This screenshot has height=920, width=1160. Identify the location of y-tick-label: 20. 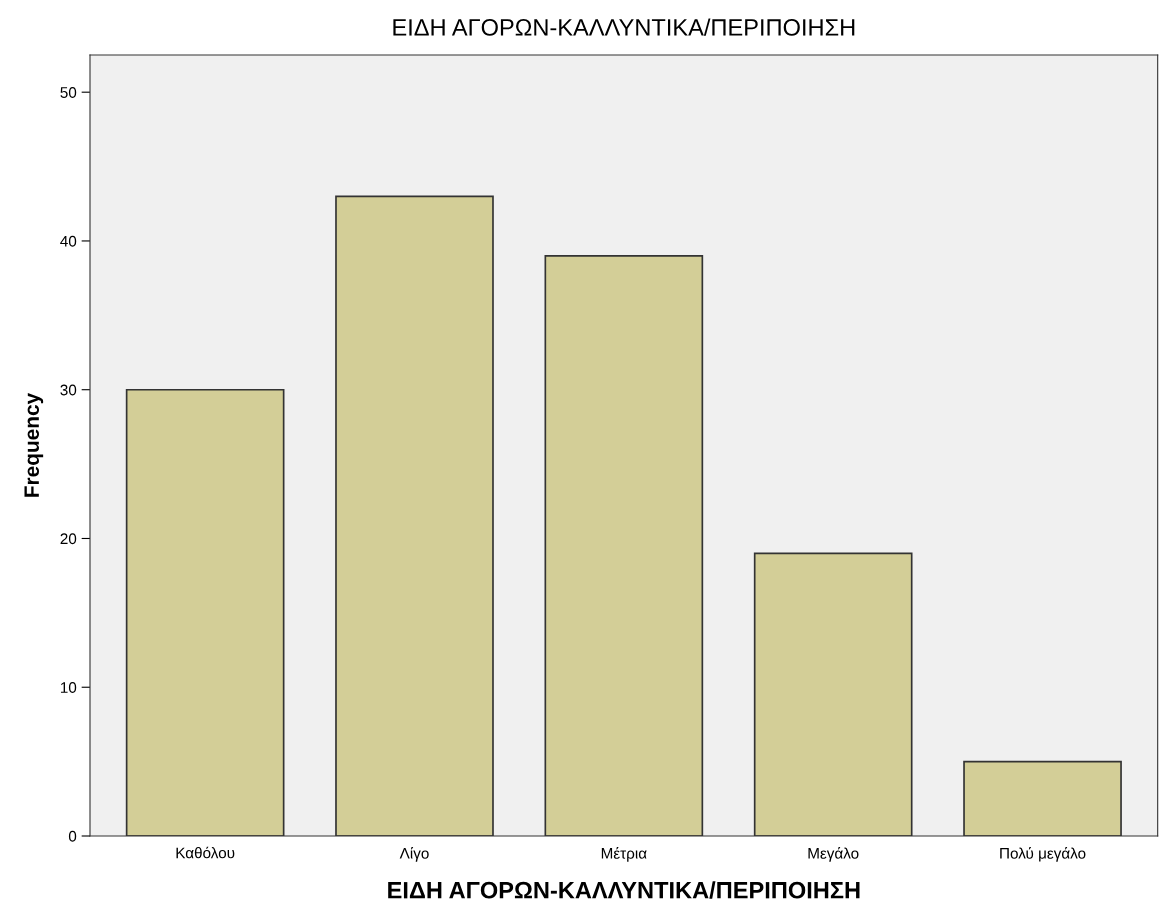
(68, 539).